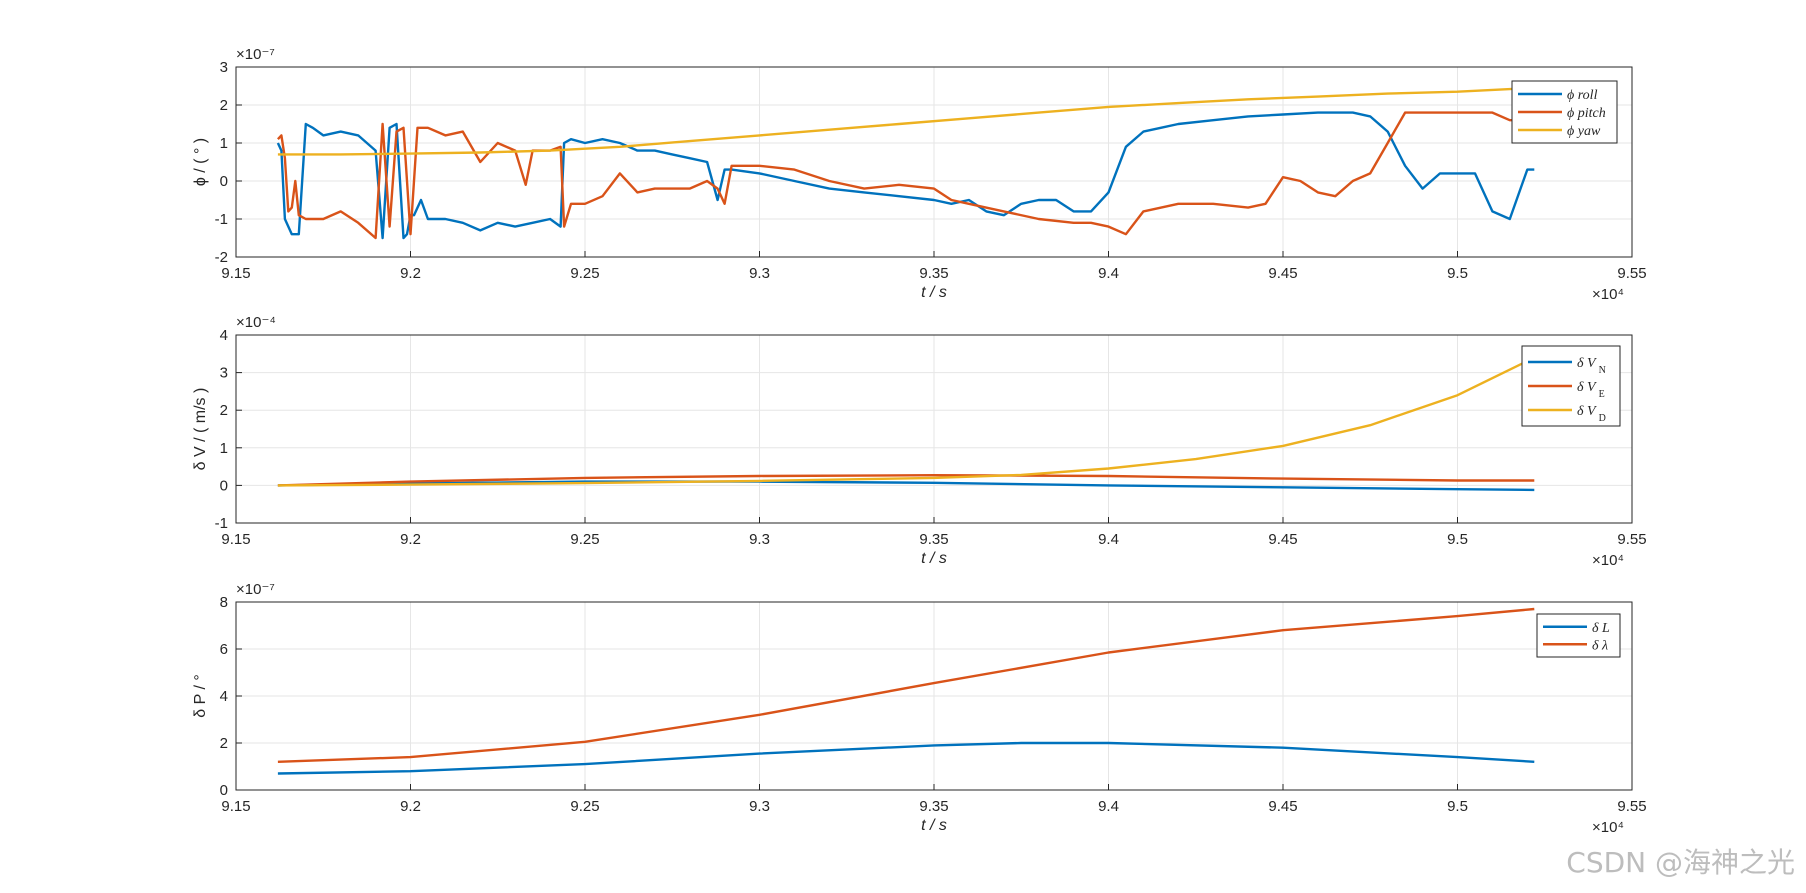 Image resolution: width=1806 pixels, height=893 pixels. What do you see at coordinates (256, 322) in the screenshot?
I see `y-exponent-label: ×10⁻⁴` at bounding box center [256, 322].